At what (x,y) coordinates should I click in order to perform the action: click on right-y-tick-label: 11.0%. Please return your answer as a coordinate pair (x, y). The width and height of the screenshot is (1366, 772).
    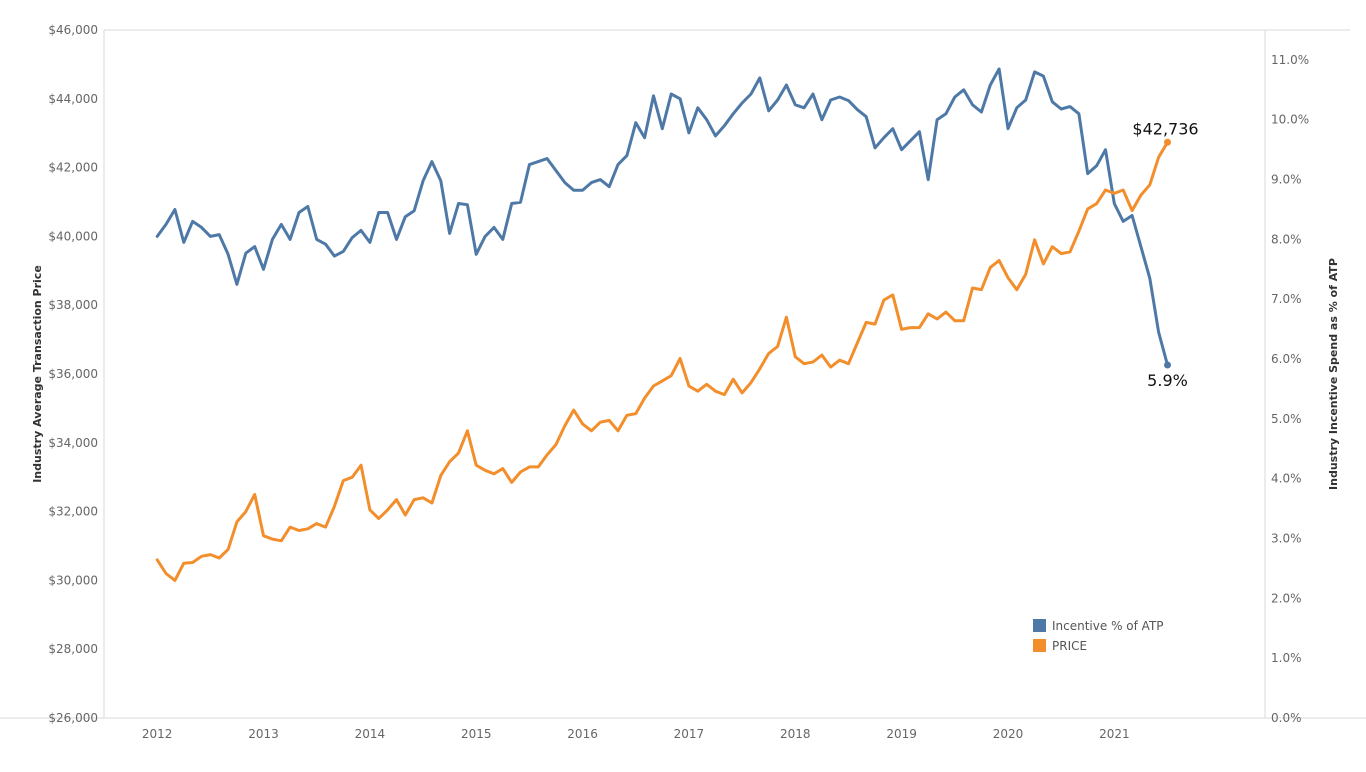
    Looking at the image, I should click on (1290, 60).